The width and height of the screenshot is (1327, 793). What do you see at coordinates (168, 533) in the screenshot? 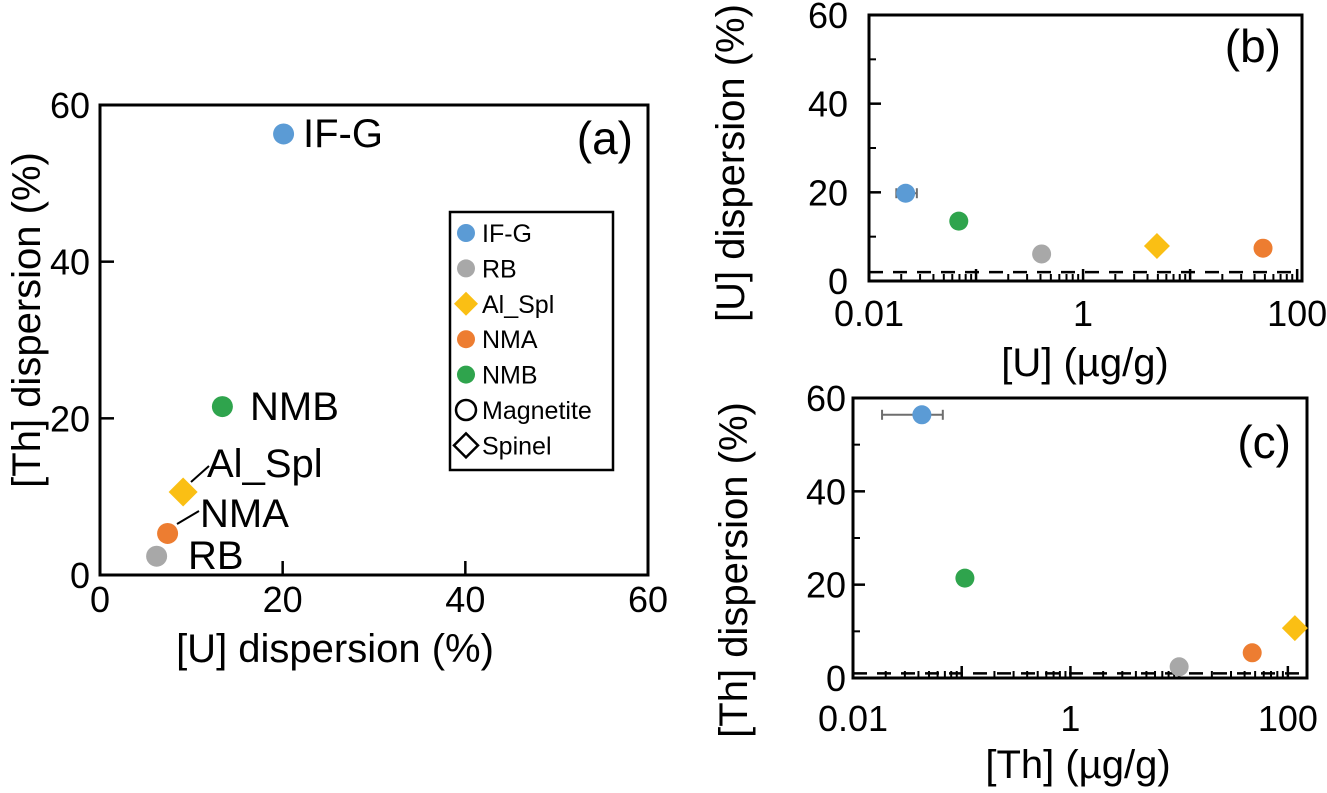
I see `point-NMA-a` at bounding box center [168, 533].